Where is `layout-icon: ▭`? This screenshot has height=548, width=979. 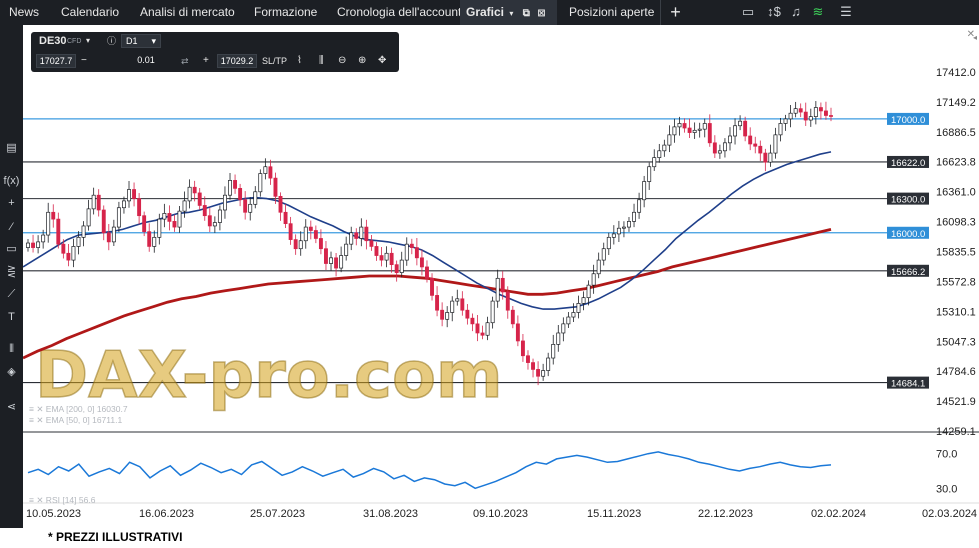
layout-icon: ▭ is located at coordinates (748, 11).